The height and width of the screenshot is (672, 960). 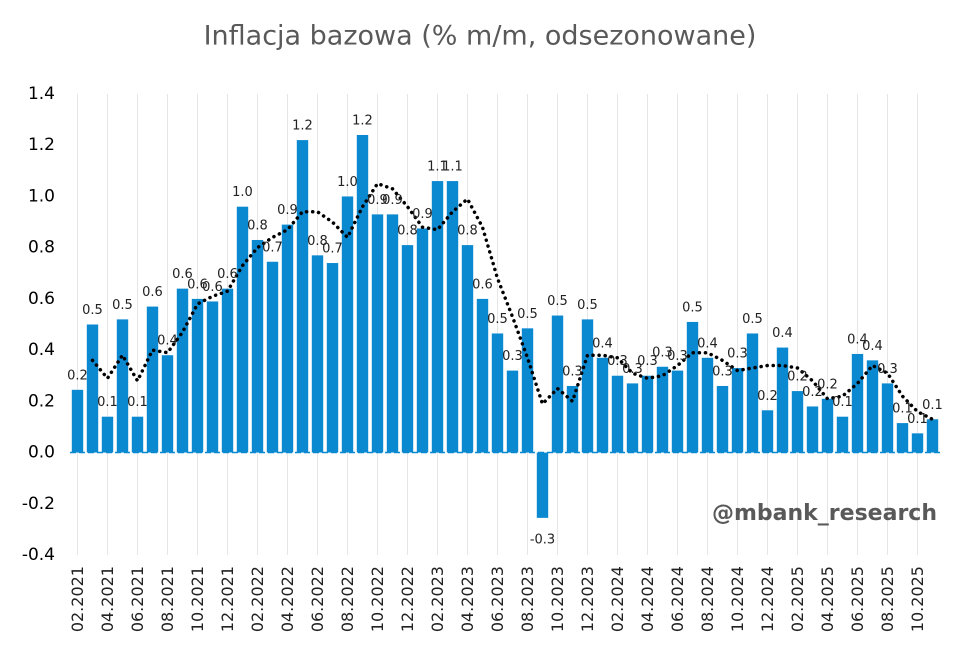 I want to click on y-tick-label: 0.8, so click(x=41, y=248).